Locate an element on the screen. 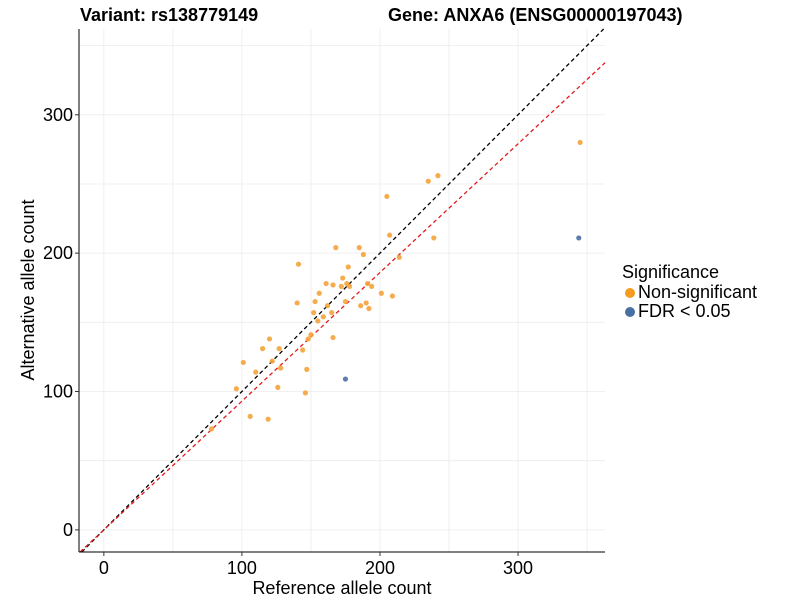 This screenshot has height=600, width=800. legend-item-non-significant: Non-significant is located at coordinates (689, 292).